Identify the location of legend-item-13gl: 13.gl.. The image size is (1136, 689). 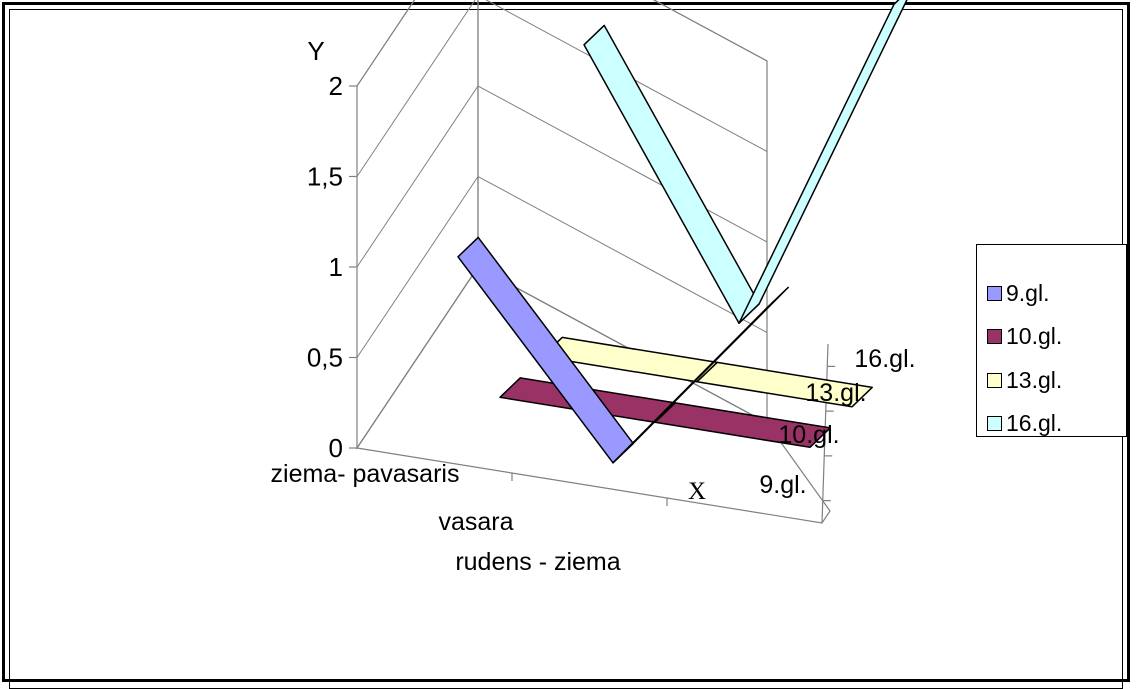
(1024, 380).